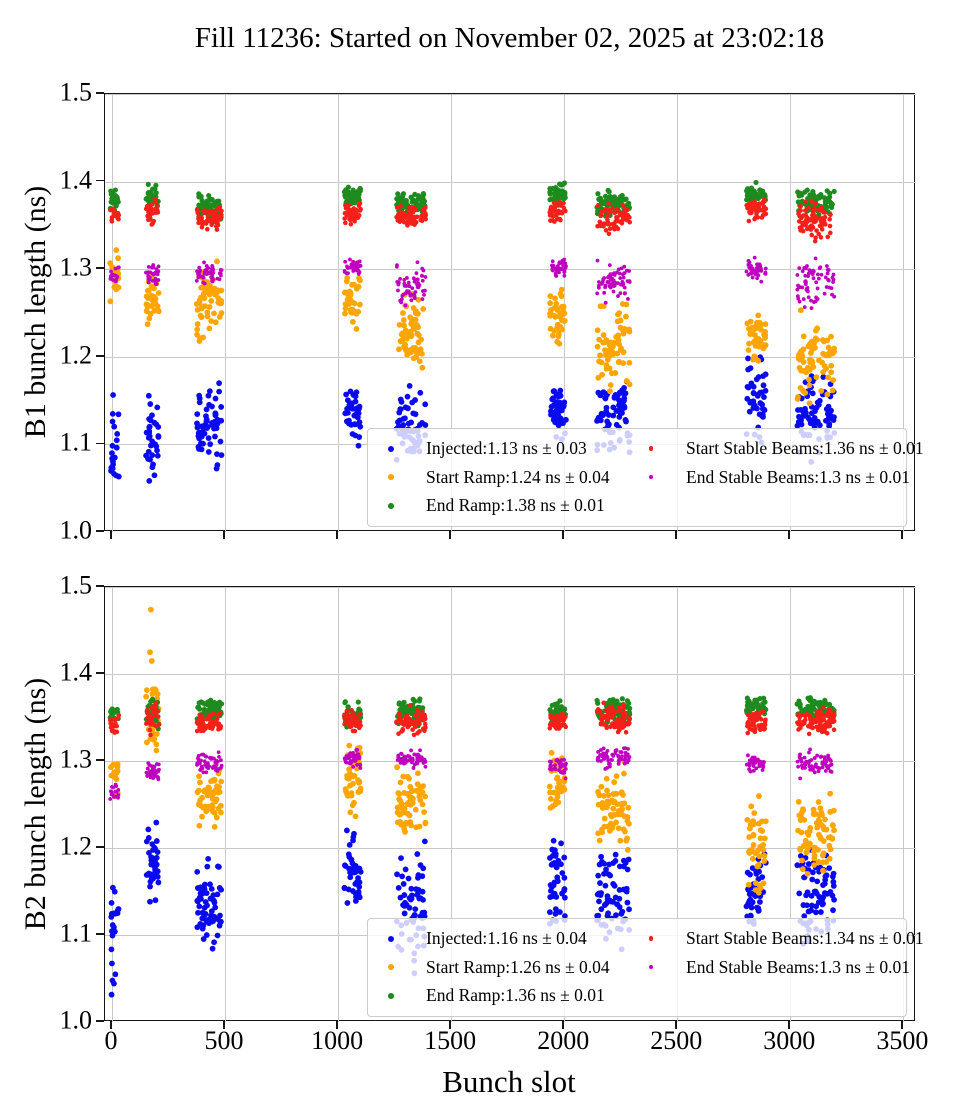 The width and height of the screenshot is (960, 1120). Describe the element at coordinates (518, 966) in the screenshot. I see `legend-item-label: Start Ramp:1.26 ns ± 0.04` at that location.